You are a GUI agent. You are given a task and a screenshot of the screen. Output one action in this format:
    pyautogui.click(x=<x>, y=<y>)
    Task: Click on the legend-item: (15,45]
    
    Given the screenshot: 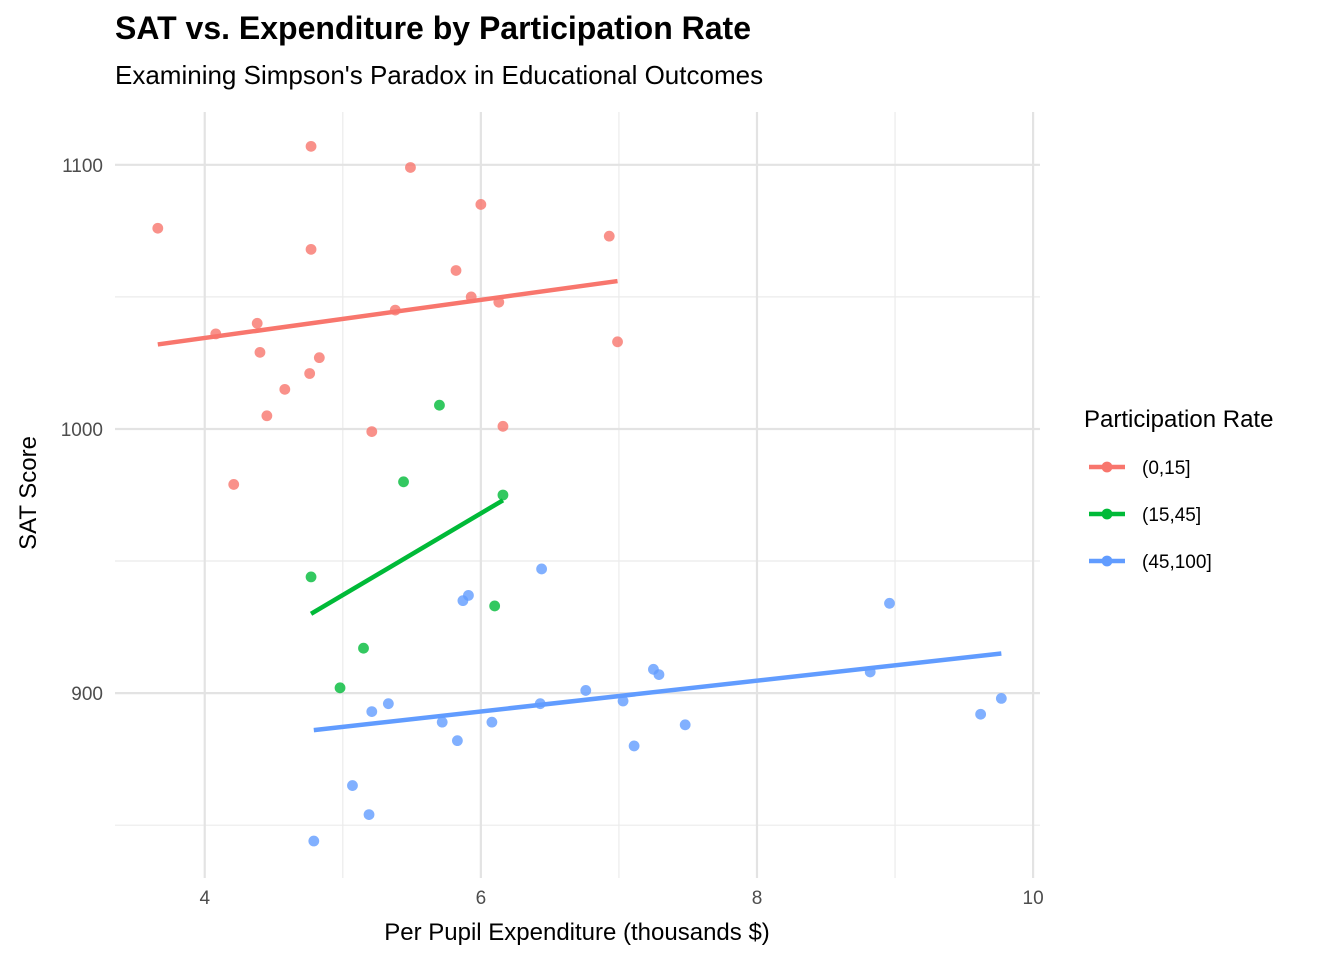 What is the action you would take?
    pyautogui.click(x=1145, y=515)
    